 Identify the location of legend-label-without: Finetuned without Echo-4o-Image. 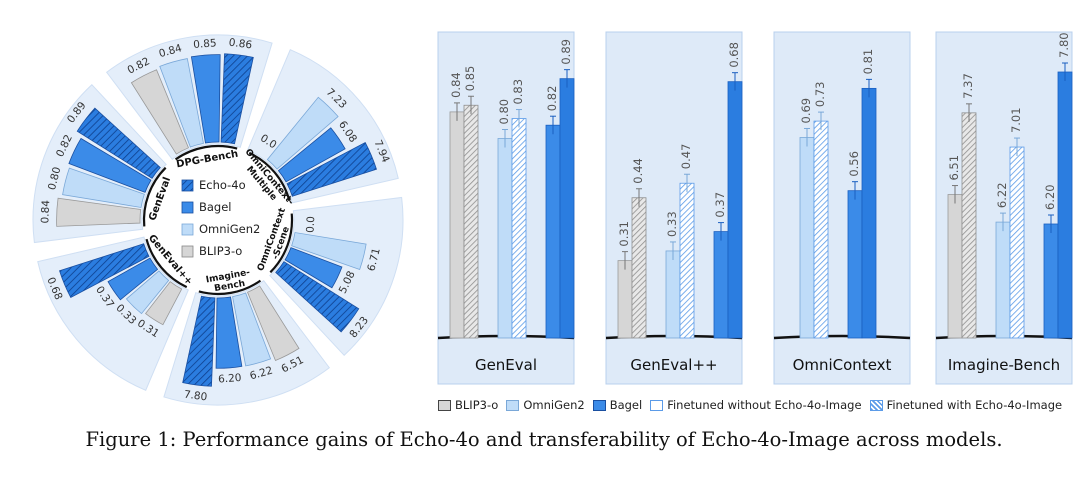
(764, 405).